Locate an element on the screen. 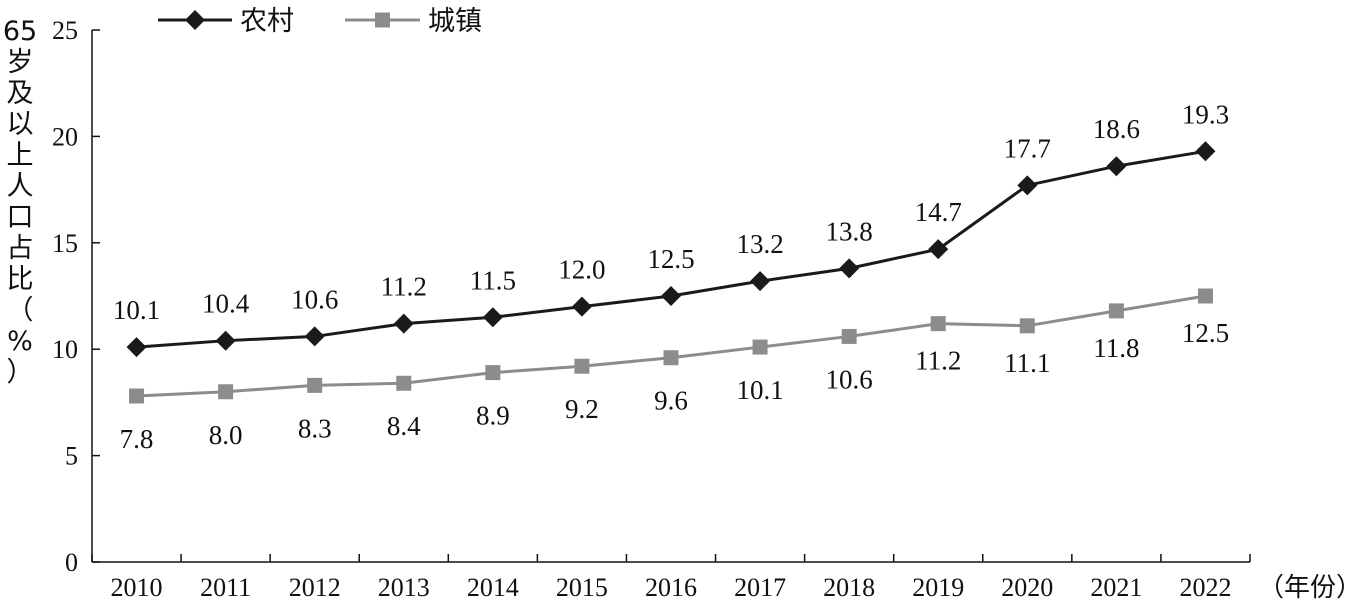  data-label: 8.0 is located at coordinates (226, 435).